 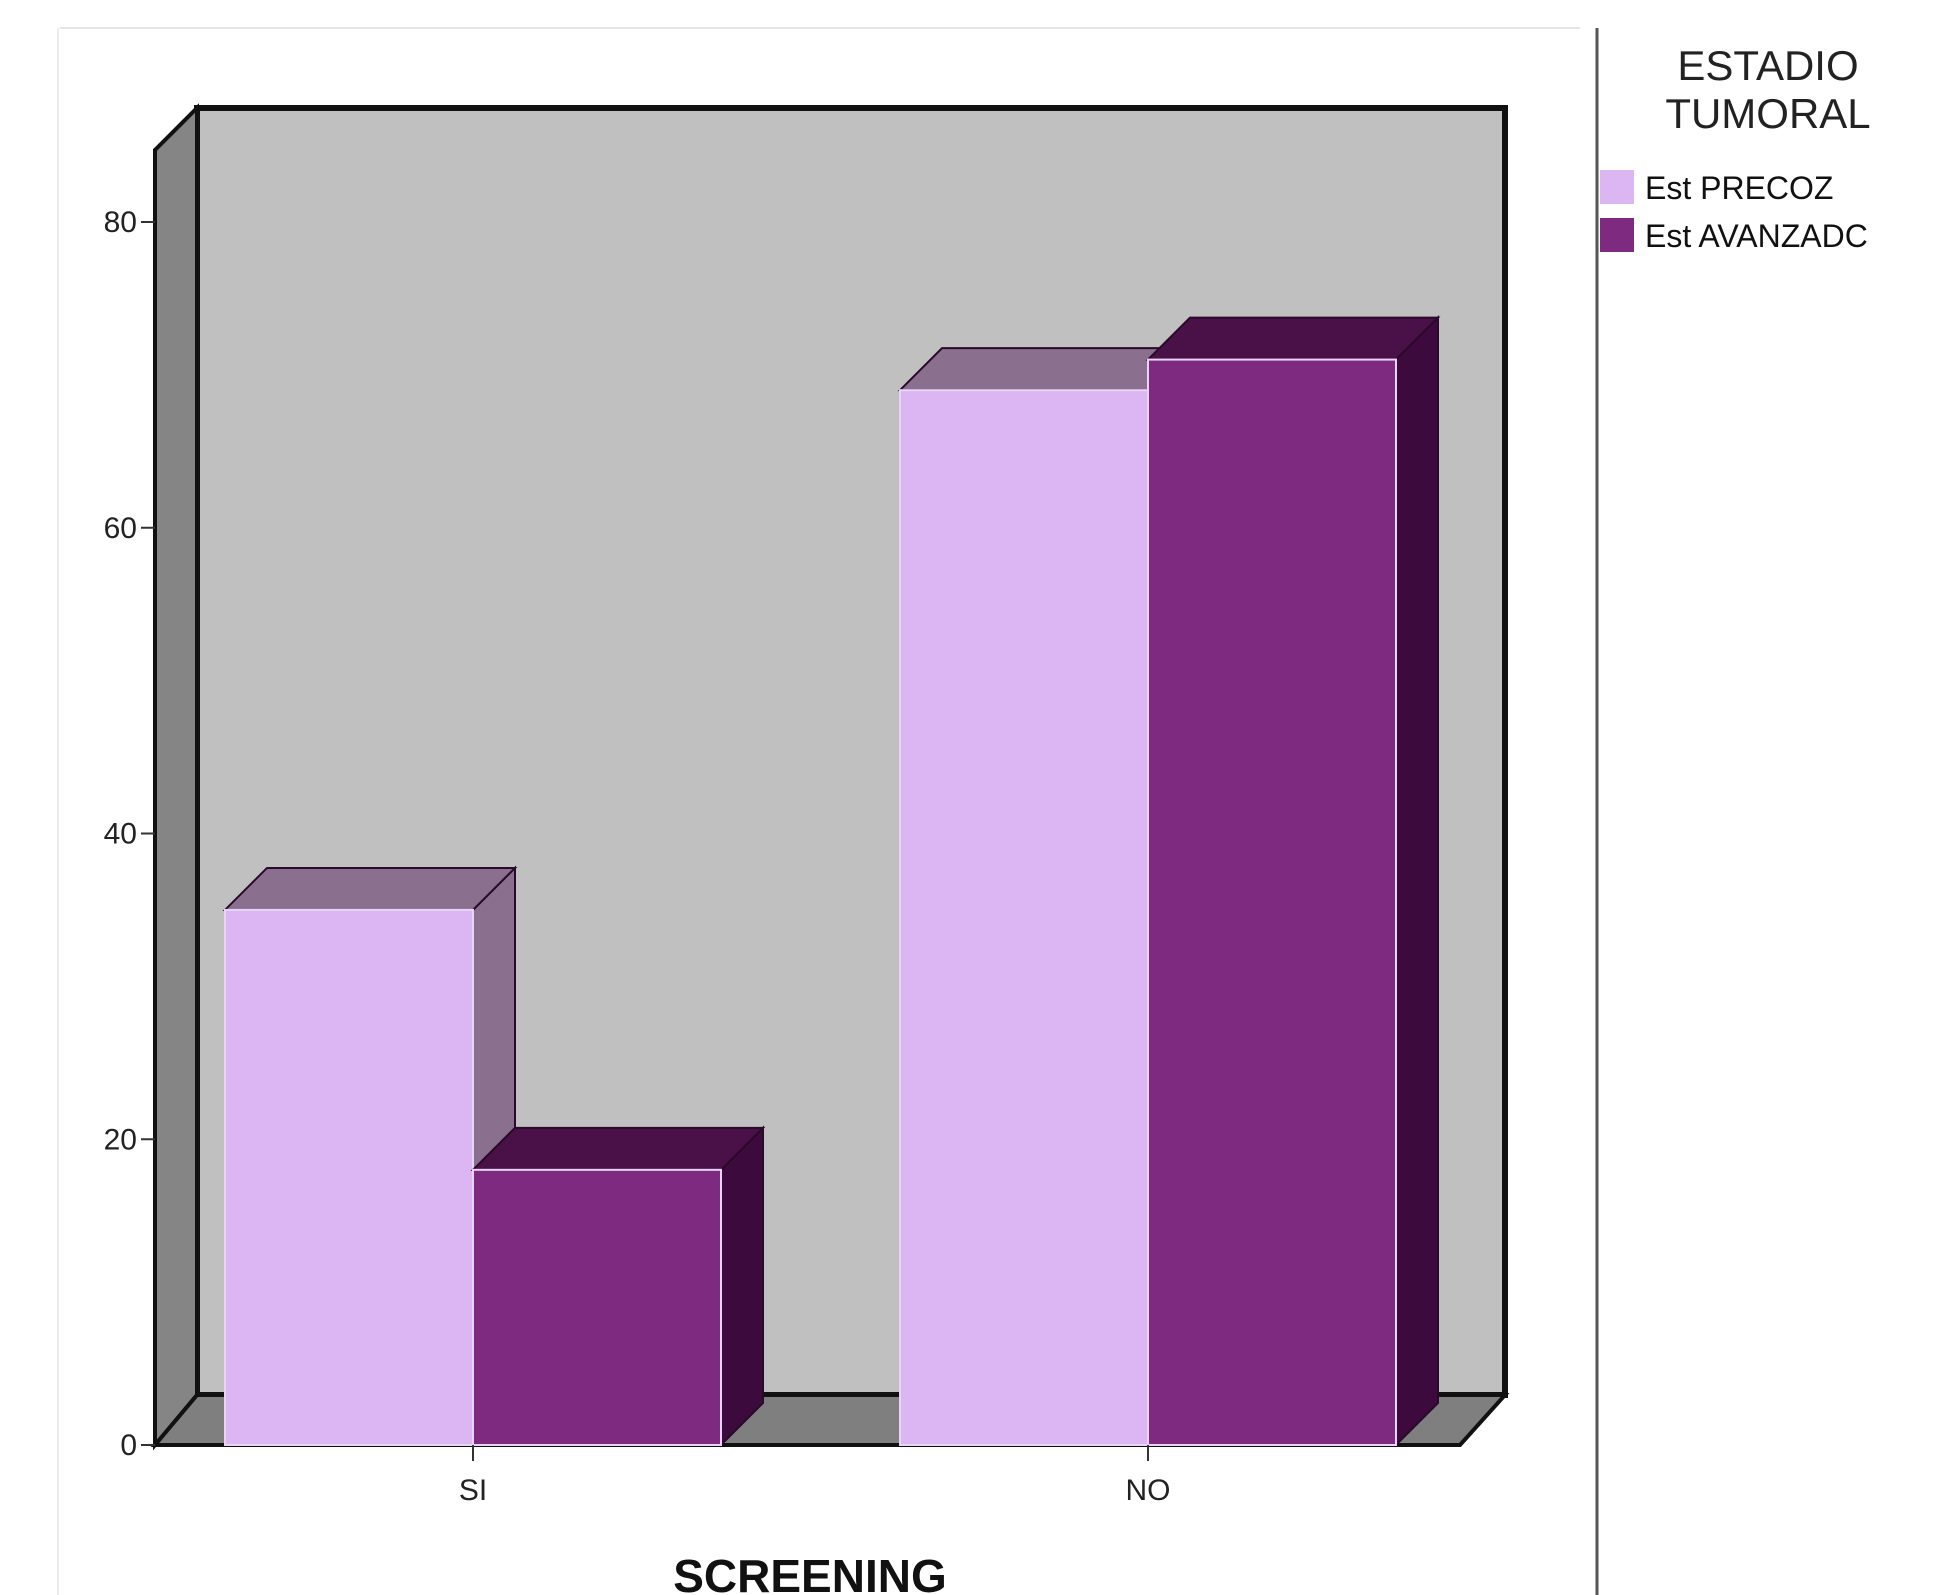 I want to click on legend-swatch-est-precoz, so click(x=1617, y=187).